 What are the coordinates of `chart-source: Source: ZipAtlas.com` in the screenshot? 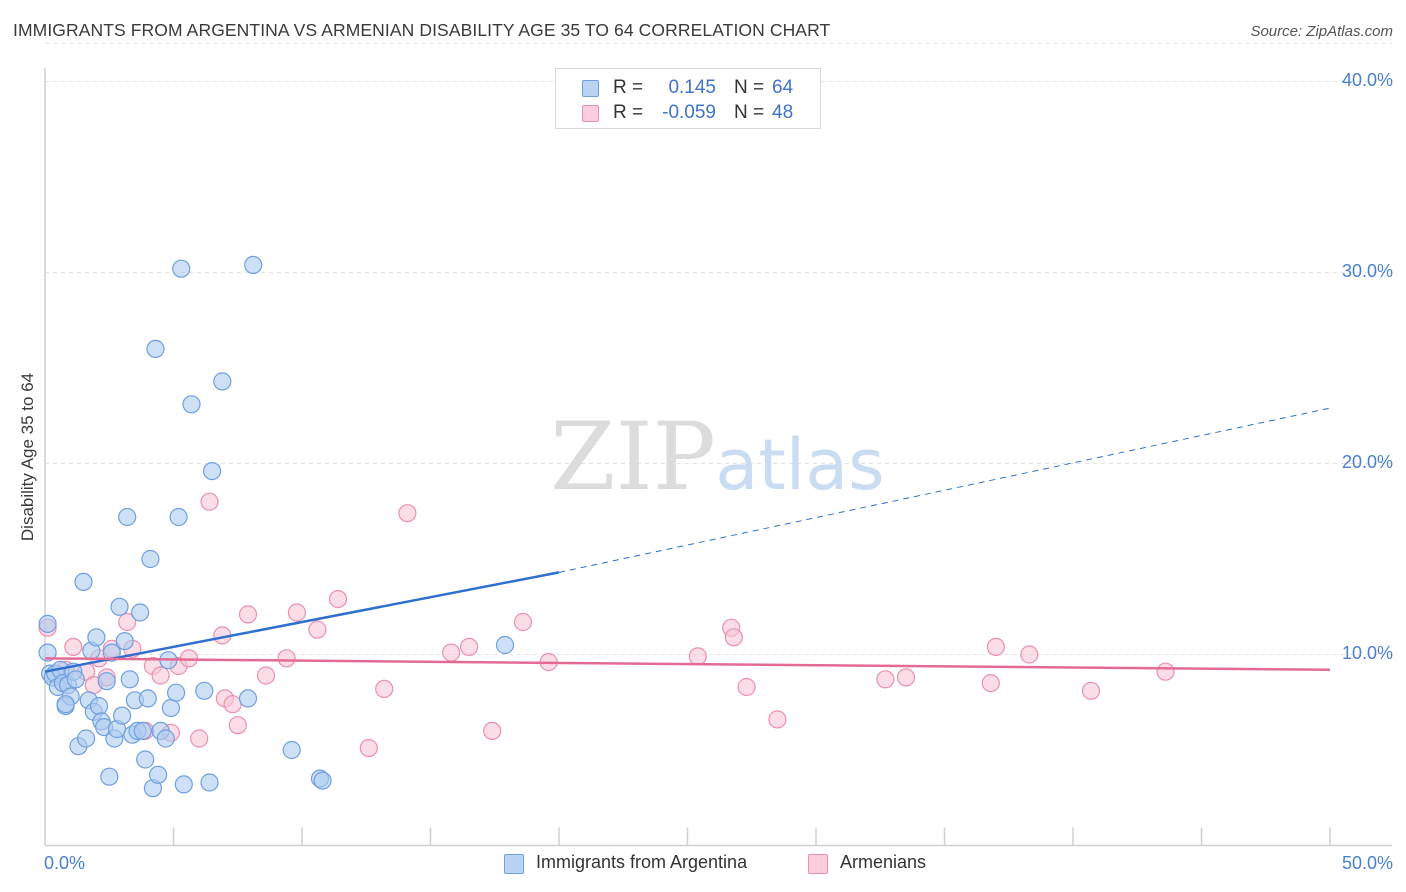 It's located at (1321, 31).